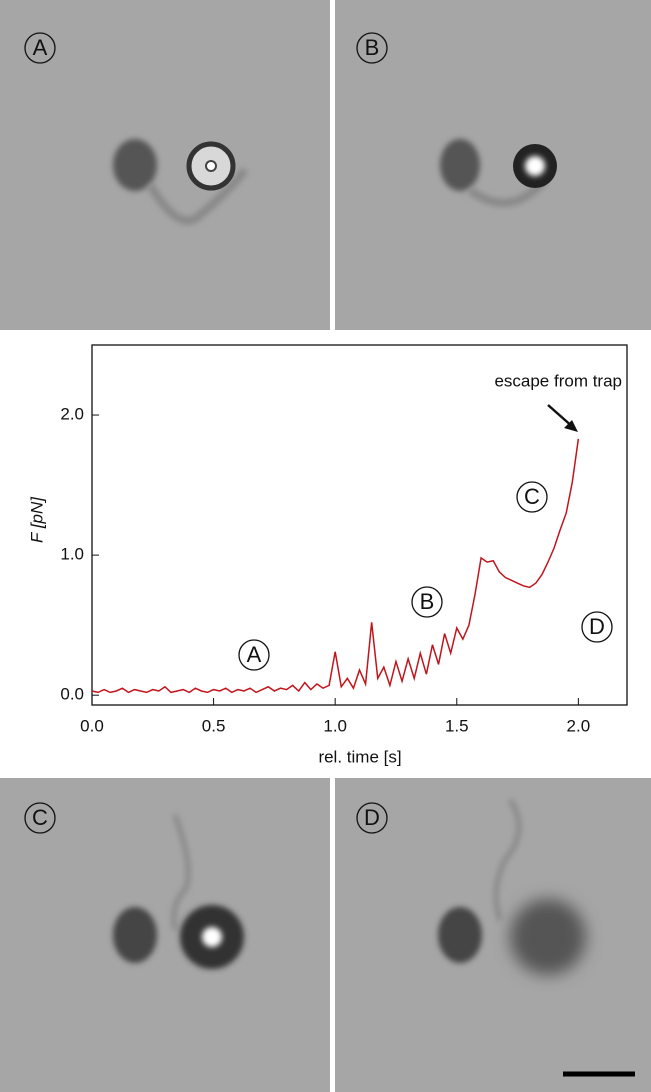 Image resolution: width=651 pixels, height=1092 pixels. What do you see at coordinates (72, 414) in the screenshot?
I see `y-tick-label: 2.0` at bounding box center [72, 414].